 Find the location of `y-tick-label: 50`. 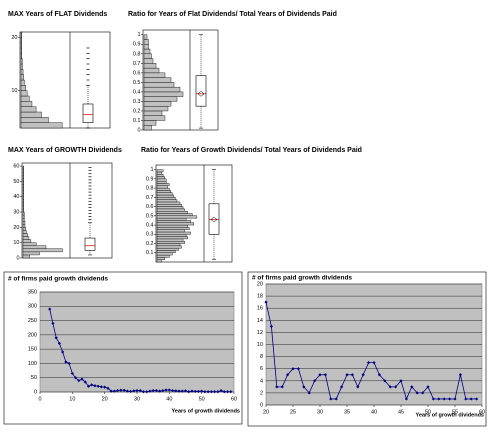

y-tick-label: 50 is located at coordinates (34, 378).